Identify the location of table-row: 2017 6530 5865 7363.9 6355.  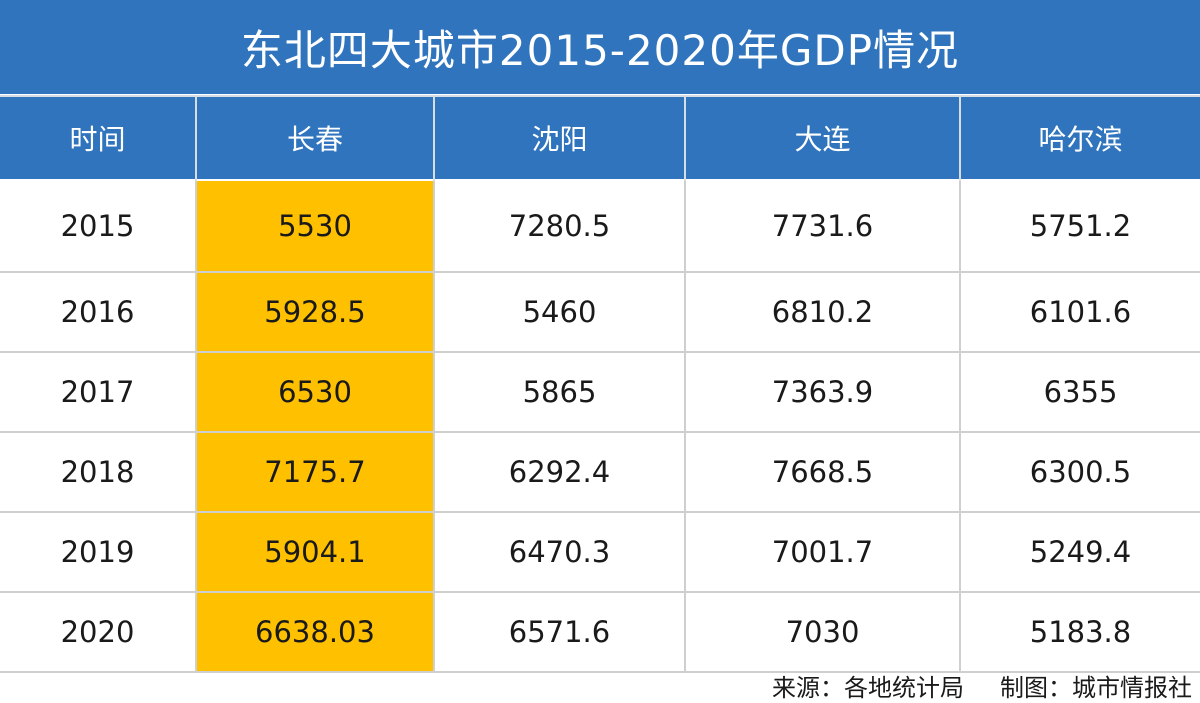
(600, 392).